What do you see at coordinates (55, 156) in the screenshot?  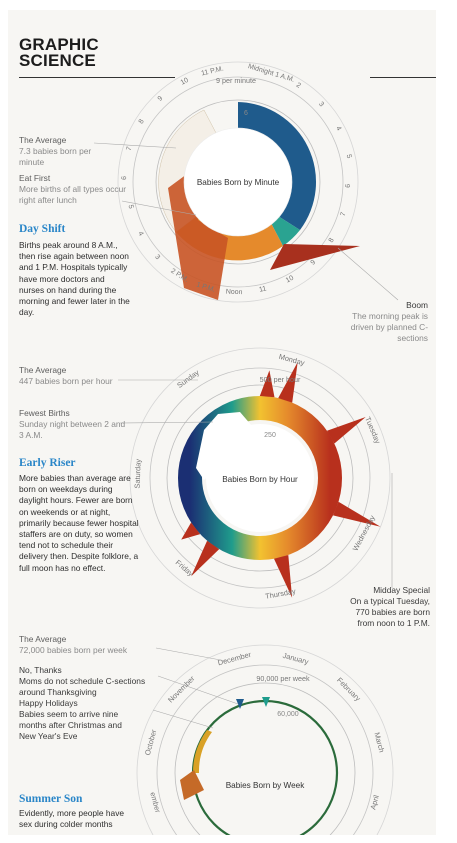 I see `minute-average-body: 7.3 babies born per minute` at bounding box center [55, 156].